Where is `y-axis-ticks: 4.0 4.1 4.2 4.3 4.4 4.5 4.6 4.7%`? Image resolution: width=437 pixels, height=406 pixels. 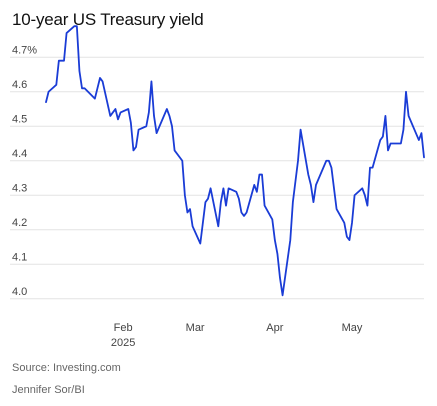
y-axis-ticks: 4.0 4.1 4.2 4.3 4.4 4.5 4.6 4.7% is located at coordinates (24, 171).